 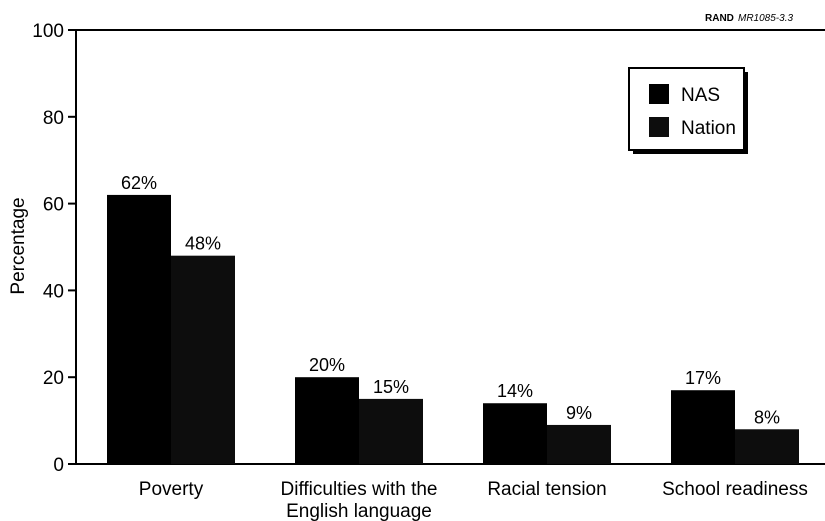 What do you see at coordinates (391, 387) in the screenshot?
I see `data-label-nation-difficulties-with-the-english-language: 15%` at bounding box center [391, 387].